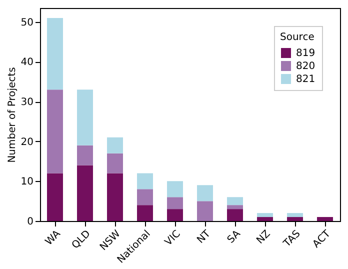  What do you see at coordinates (30, 222) in the screenshot?
I see `y-tick-label: 0` at bounding box center [30, 222].